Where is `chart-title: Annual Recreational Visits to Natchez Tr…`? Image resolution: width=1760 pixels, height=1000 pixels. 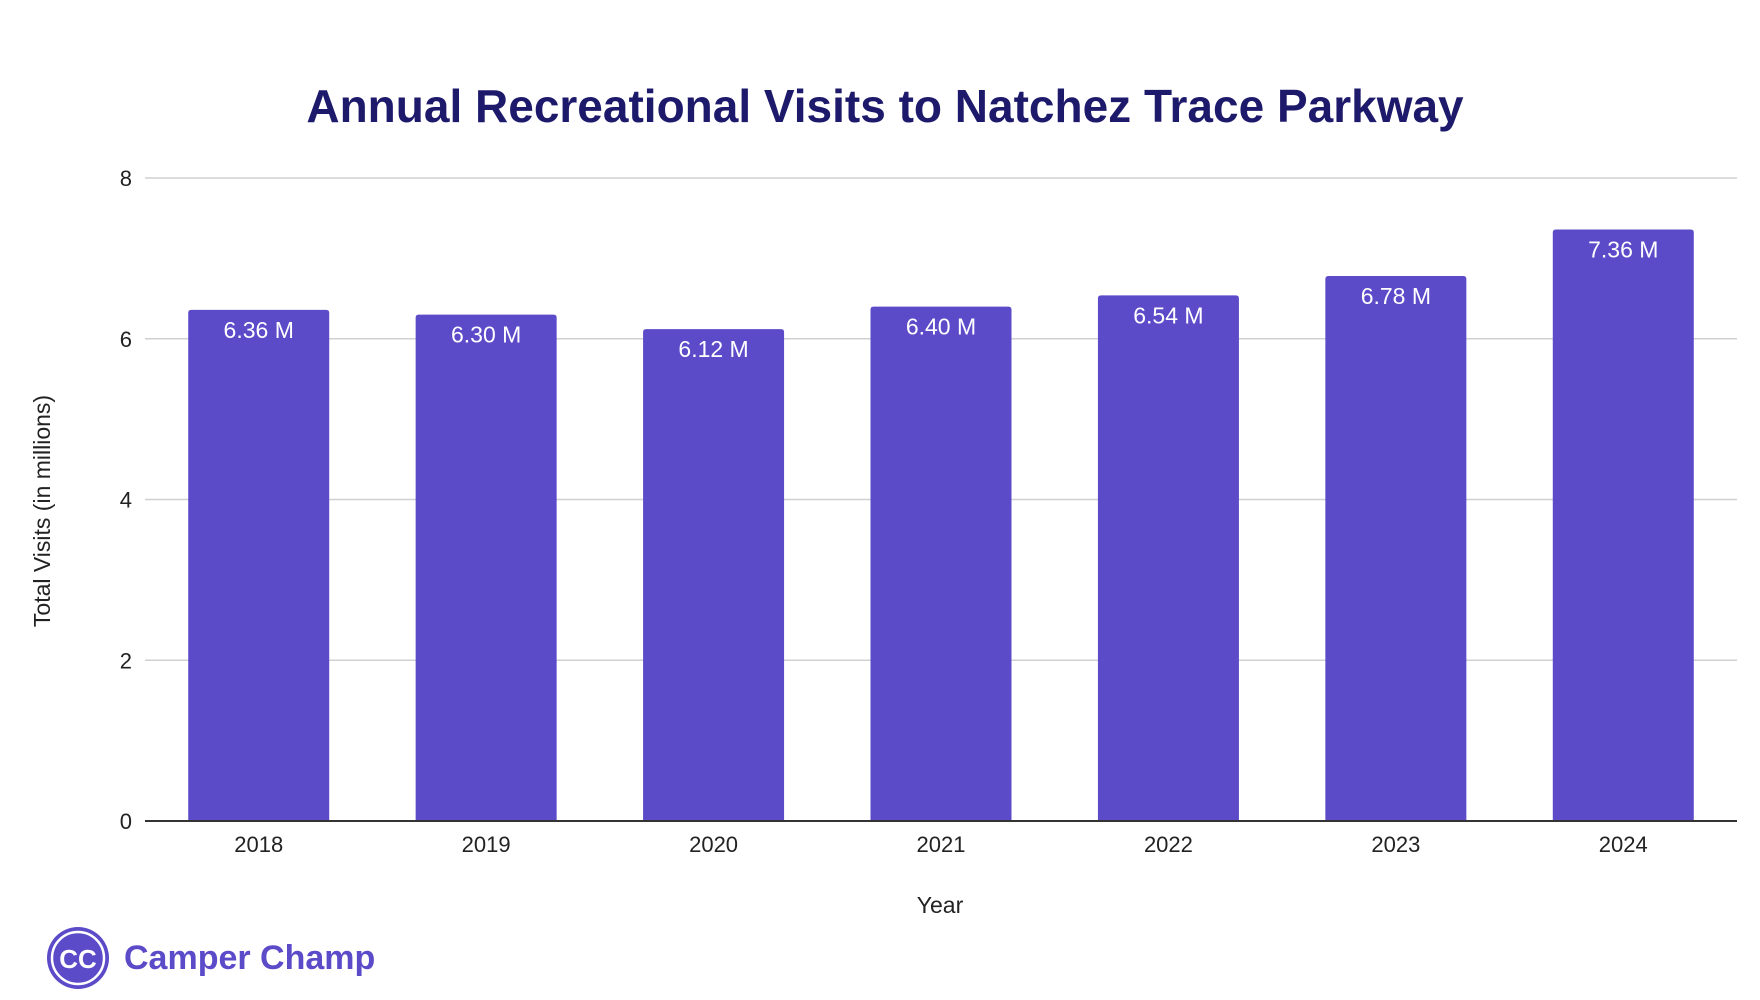 chart-title: Annual Recreational Visits to Natchez Tr… is located at coordinates (885, 106).